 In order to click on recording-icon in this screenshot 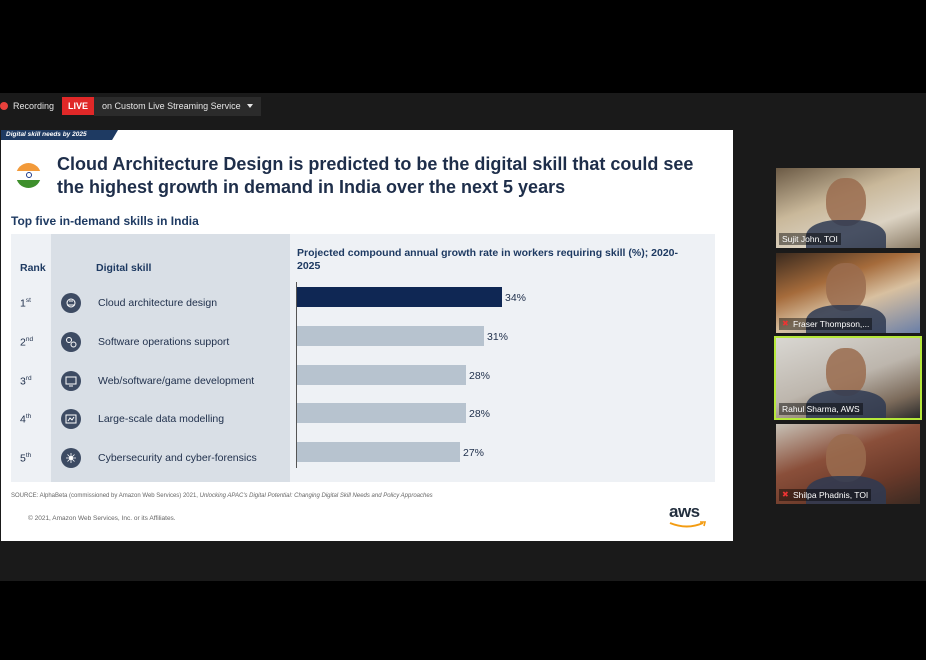, I will do `click(4, 106)`.